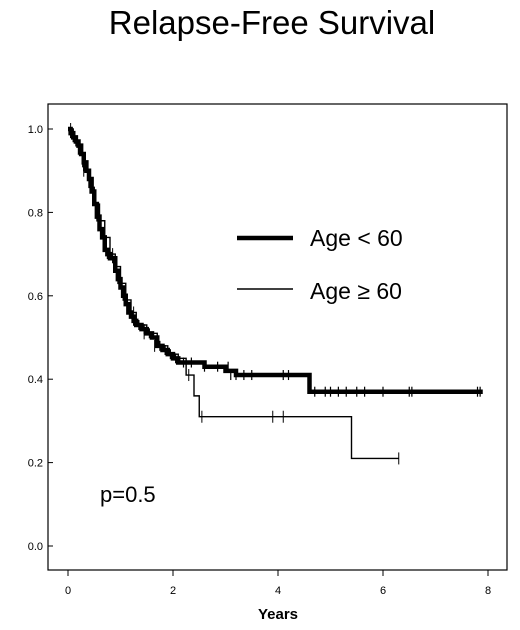 This screenshot has height=630, width=520. Describe the element at coordinates (40, 338) in the screenshot. I see `y-axis: 0.0 0.2 0.4 0.6 0.8 1.0` at that location.